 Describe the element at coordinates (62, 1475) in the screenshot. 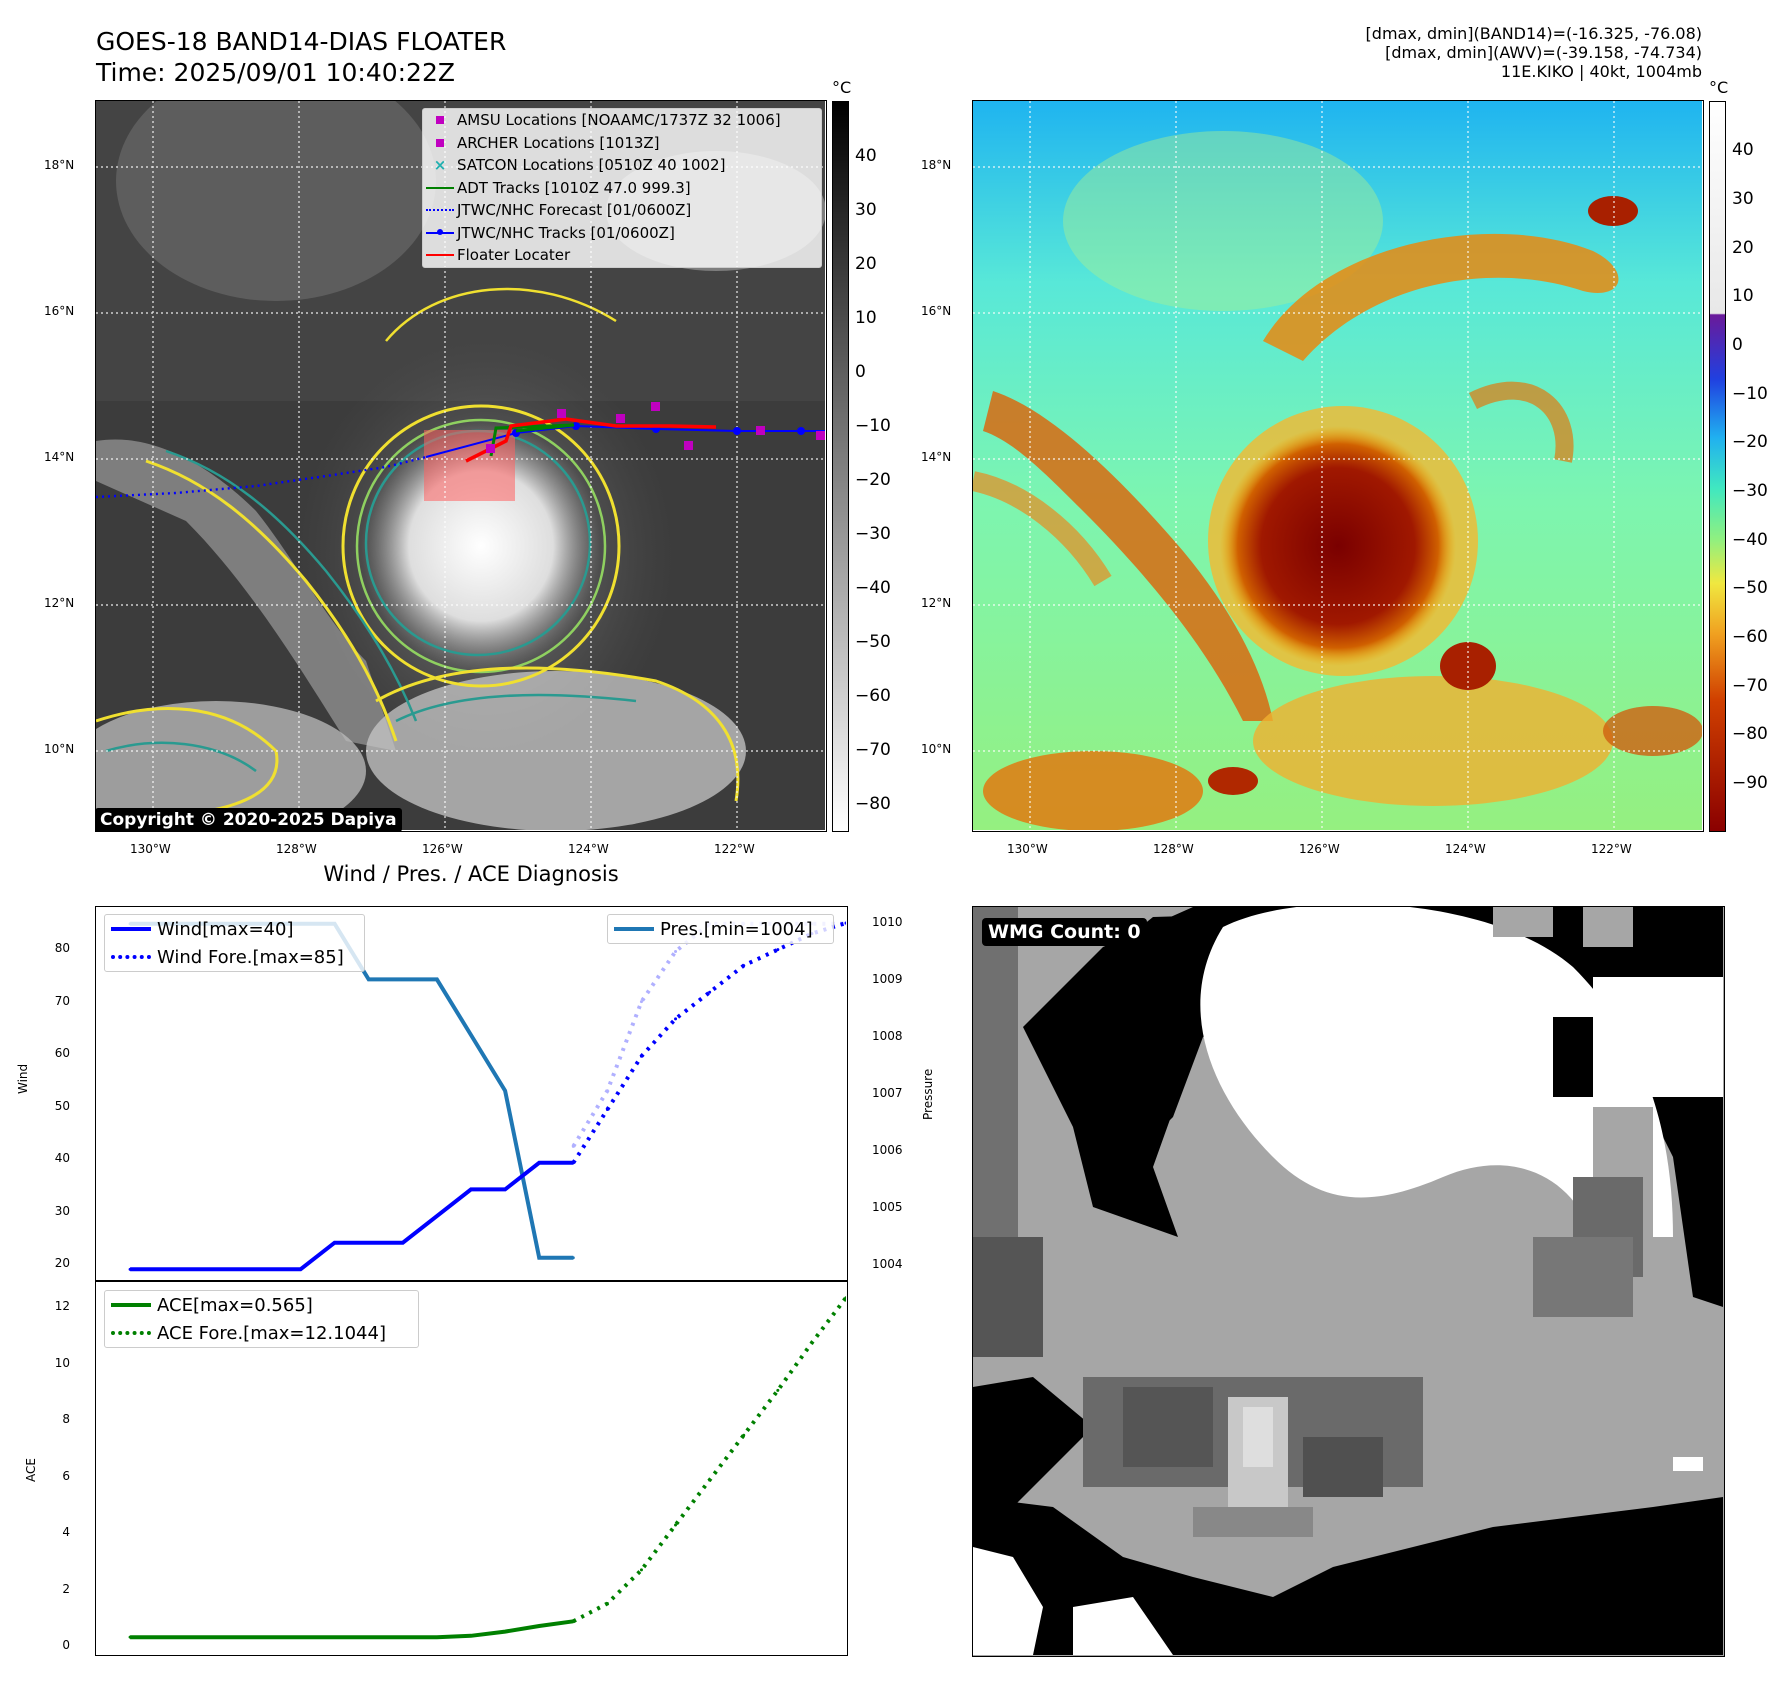

I see `ace-y-ticks: 12 10 8 6 4 2 0` at that location.